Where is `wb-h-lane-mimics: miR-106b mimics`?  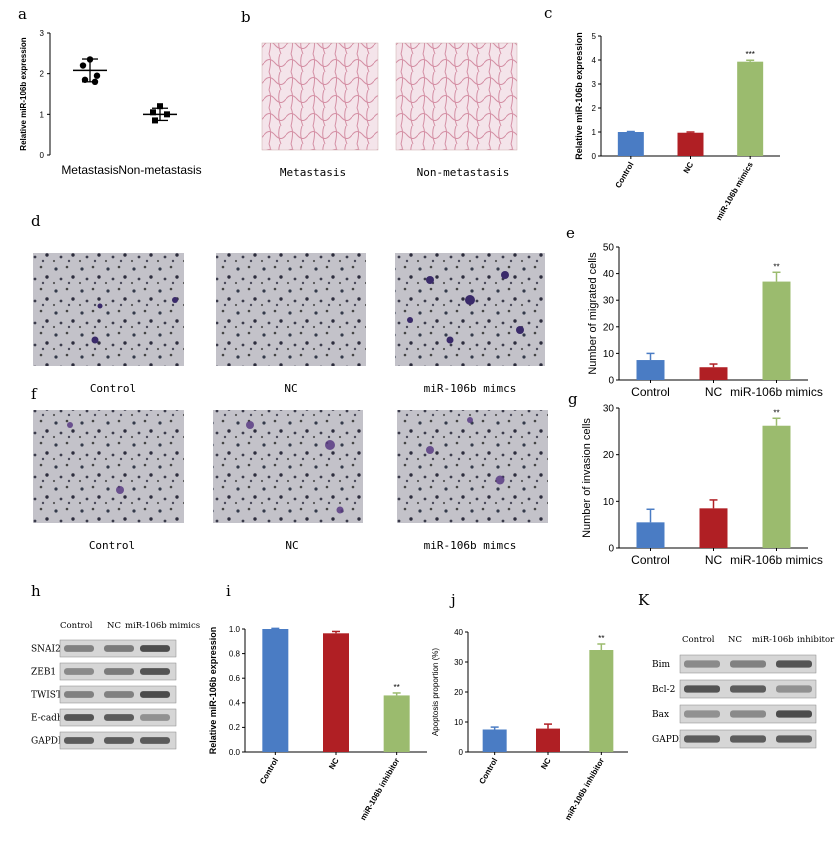 wb-h-lane-mimics: miR-106b mimics is located at coordinates (162, 626).